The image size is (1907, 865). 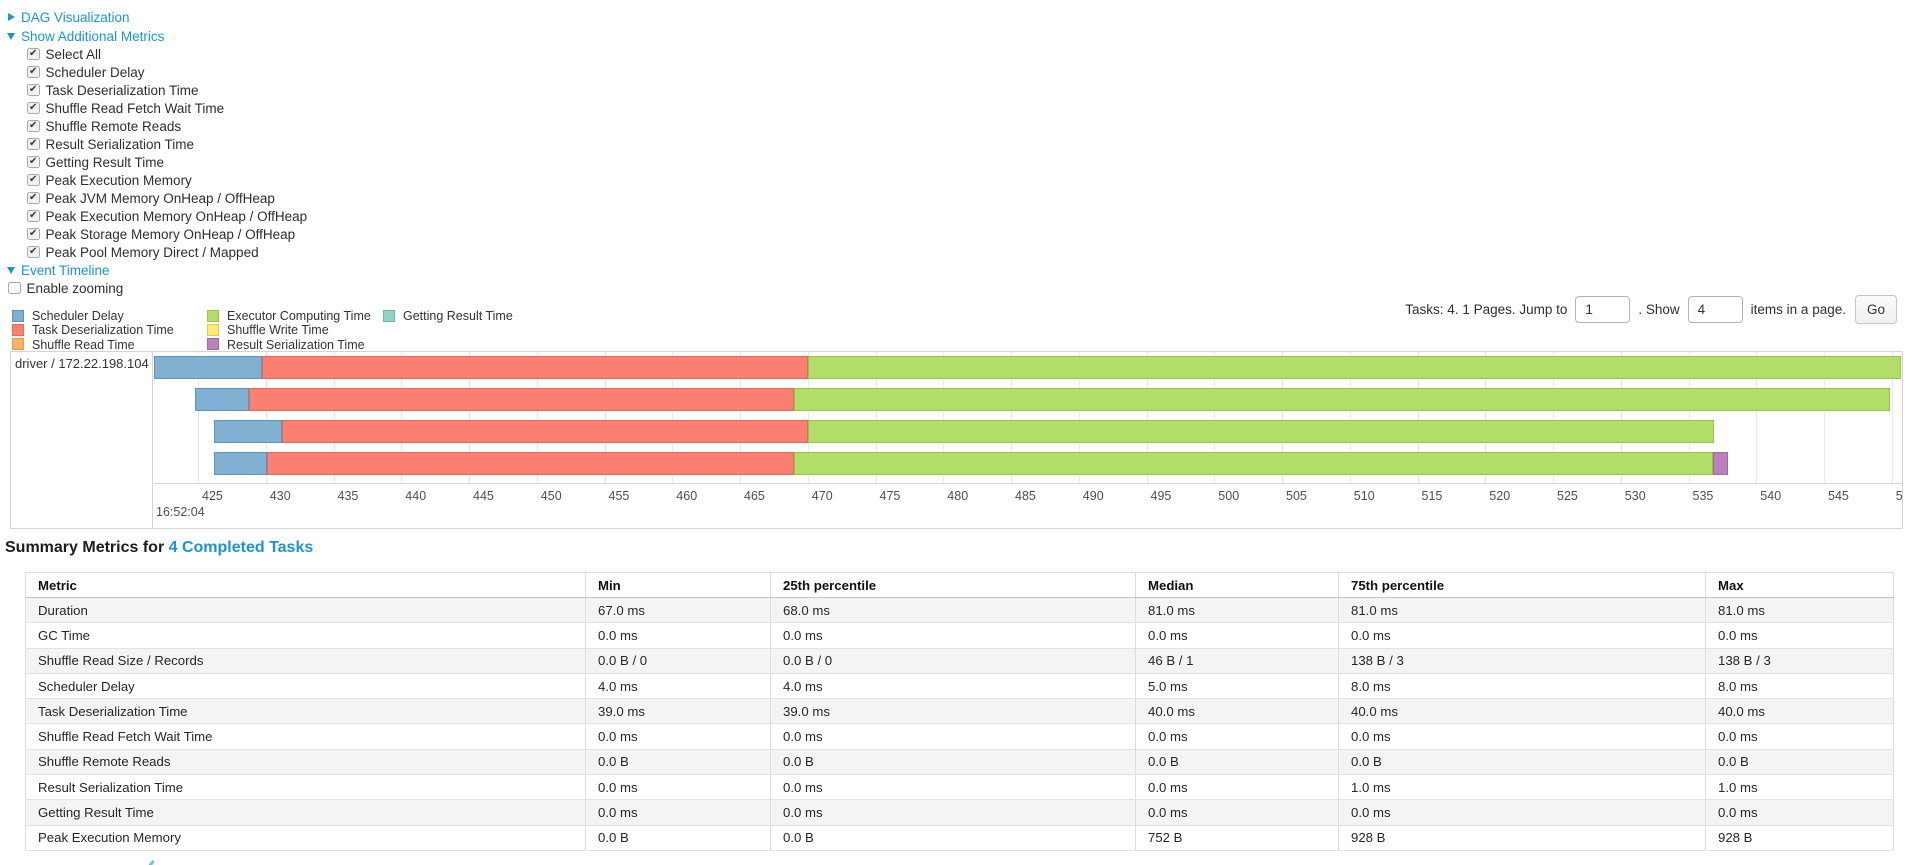 What do you see at coordinates (289, 345) in the screenshot?
I see `legend-item-result-serialization: Result Serialization Time` at bounding box center [289, 345].